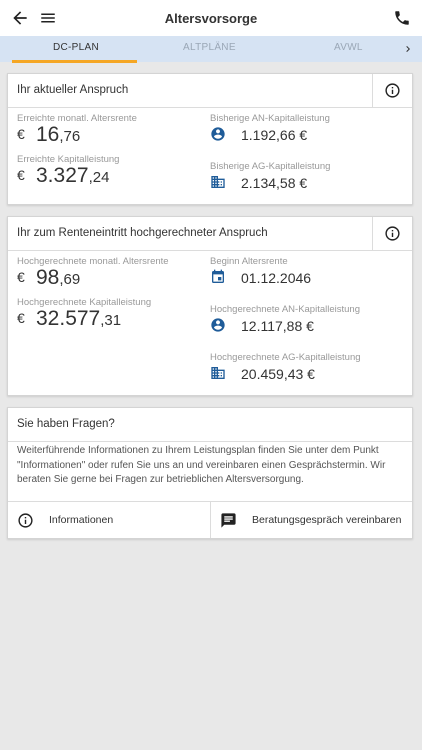  I want to click on tab-altplaene: ALTPLÄNE, so click(209, 47).